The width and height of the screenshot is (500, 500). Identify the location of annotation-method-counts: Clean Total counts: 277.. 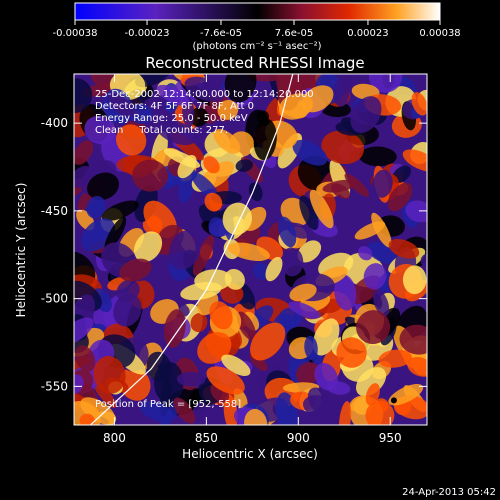
(161, 130).